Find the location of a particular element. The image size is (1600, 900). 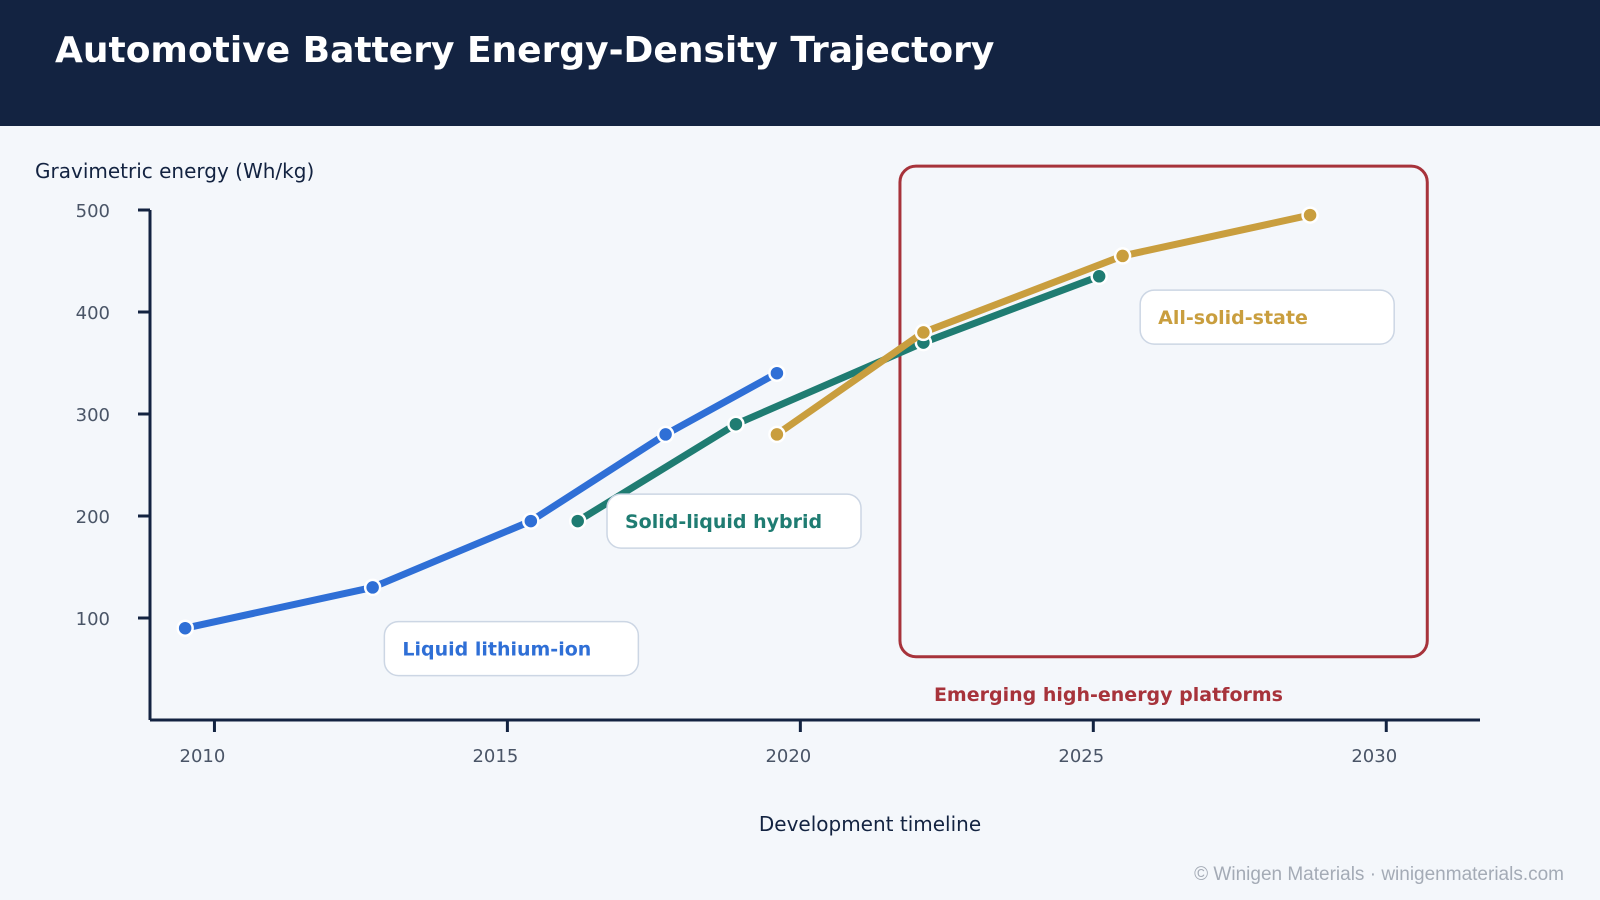

y-tick-label: 200 is located at coordinates (93, 517).